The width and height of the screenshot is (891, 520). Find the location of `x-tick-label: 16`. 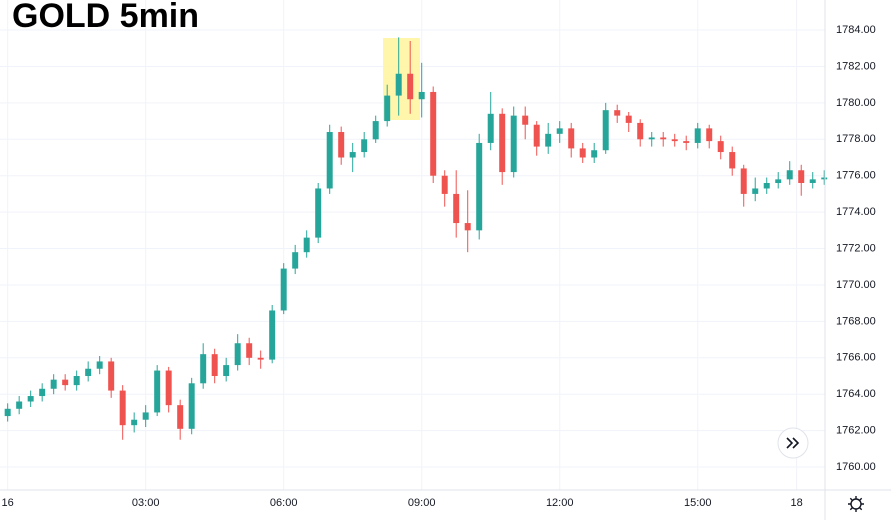

x-tick-label: 16 is located at coordinates (8, 503).